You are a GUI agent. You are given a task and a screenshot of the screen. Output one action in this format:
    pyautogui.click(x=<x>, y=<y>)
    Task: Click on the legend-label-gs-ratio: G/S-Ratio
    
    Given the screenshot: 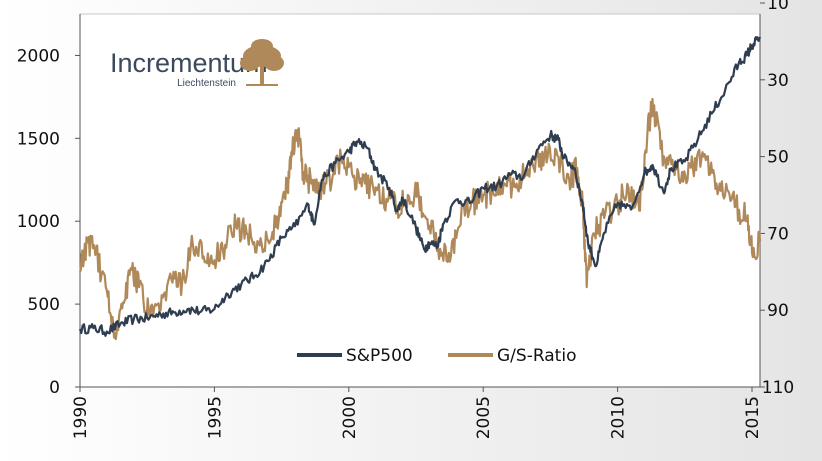 What is the action you would take?
    pyautogui.click(x=536, y=356)
    